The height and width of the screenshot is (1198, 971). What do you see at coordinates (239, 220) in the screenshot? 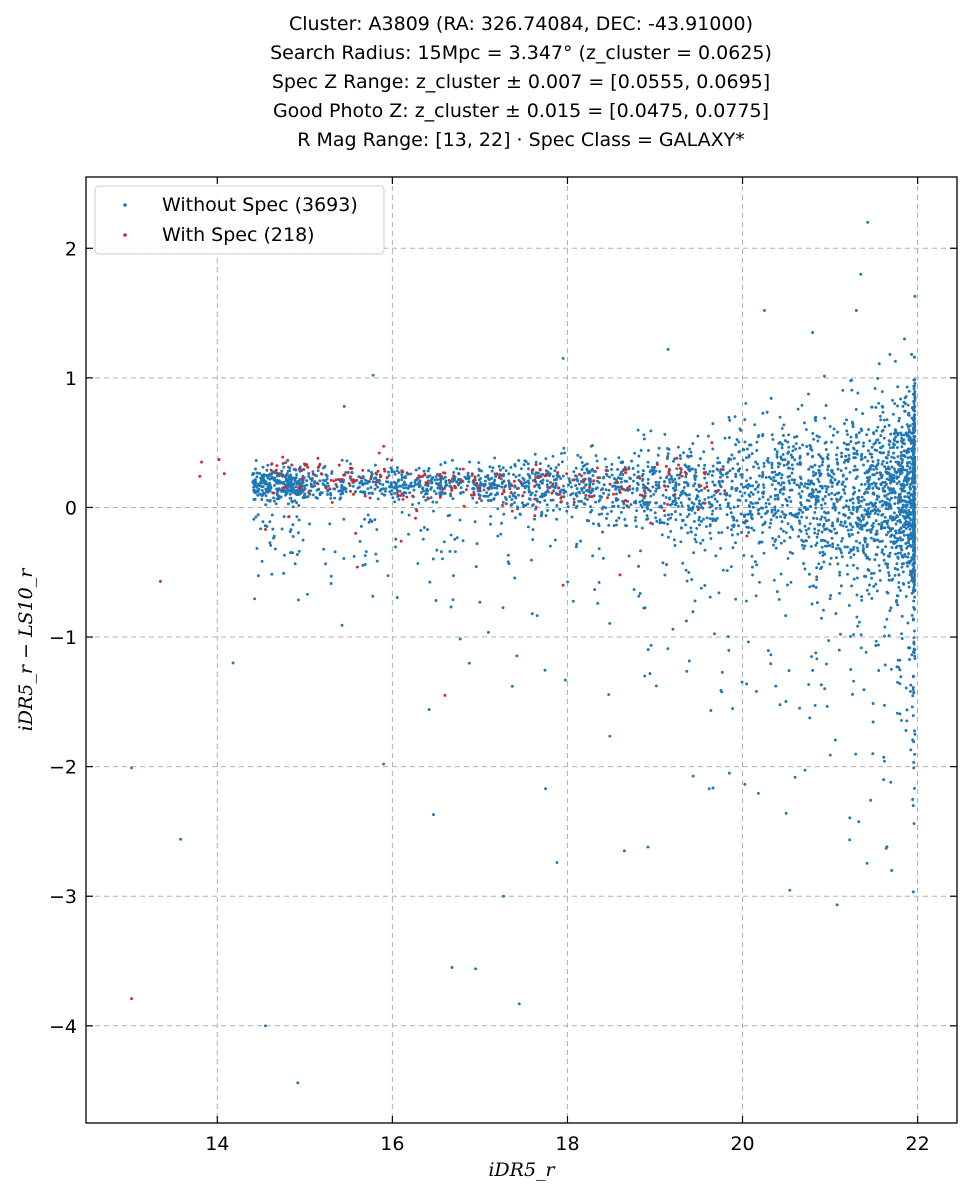
I see `legend-box` at bounding box center [239, 220].